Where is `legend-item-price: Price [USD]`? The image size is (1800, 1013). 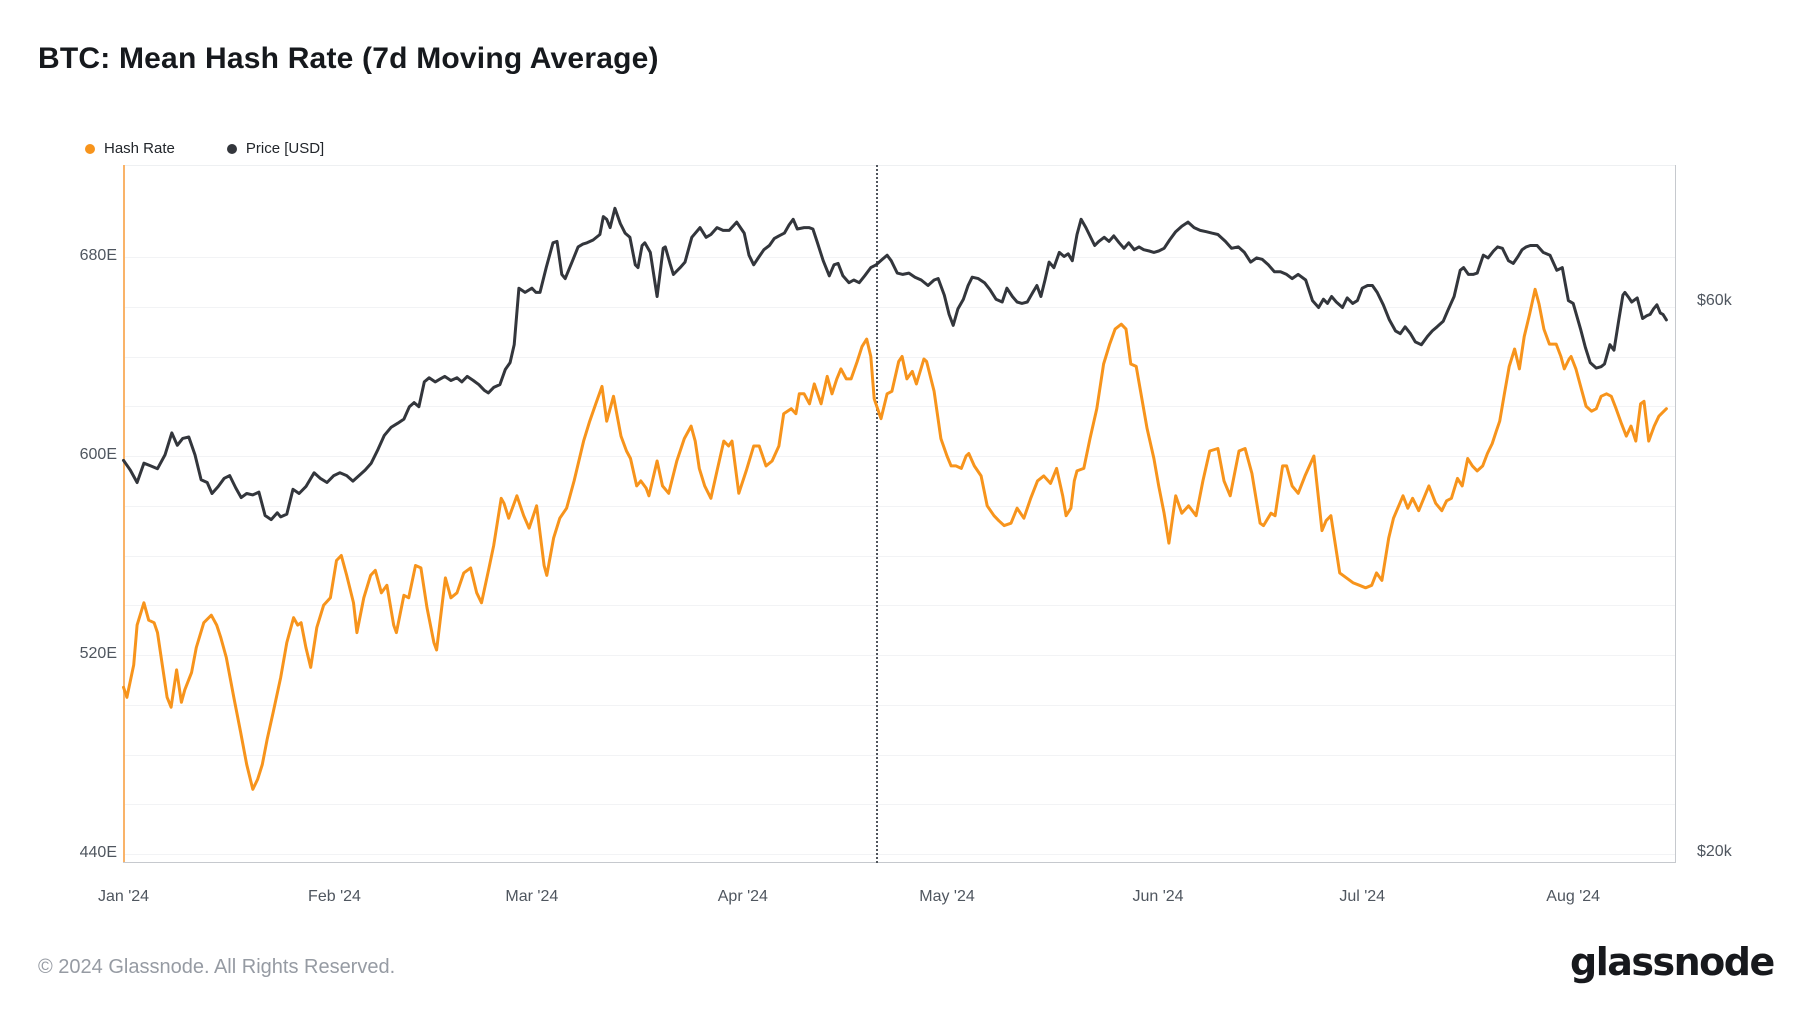
legend-item-price: Price [USD] is located at coordinates (275, 148).